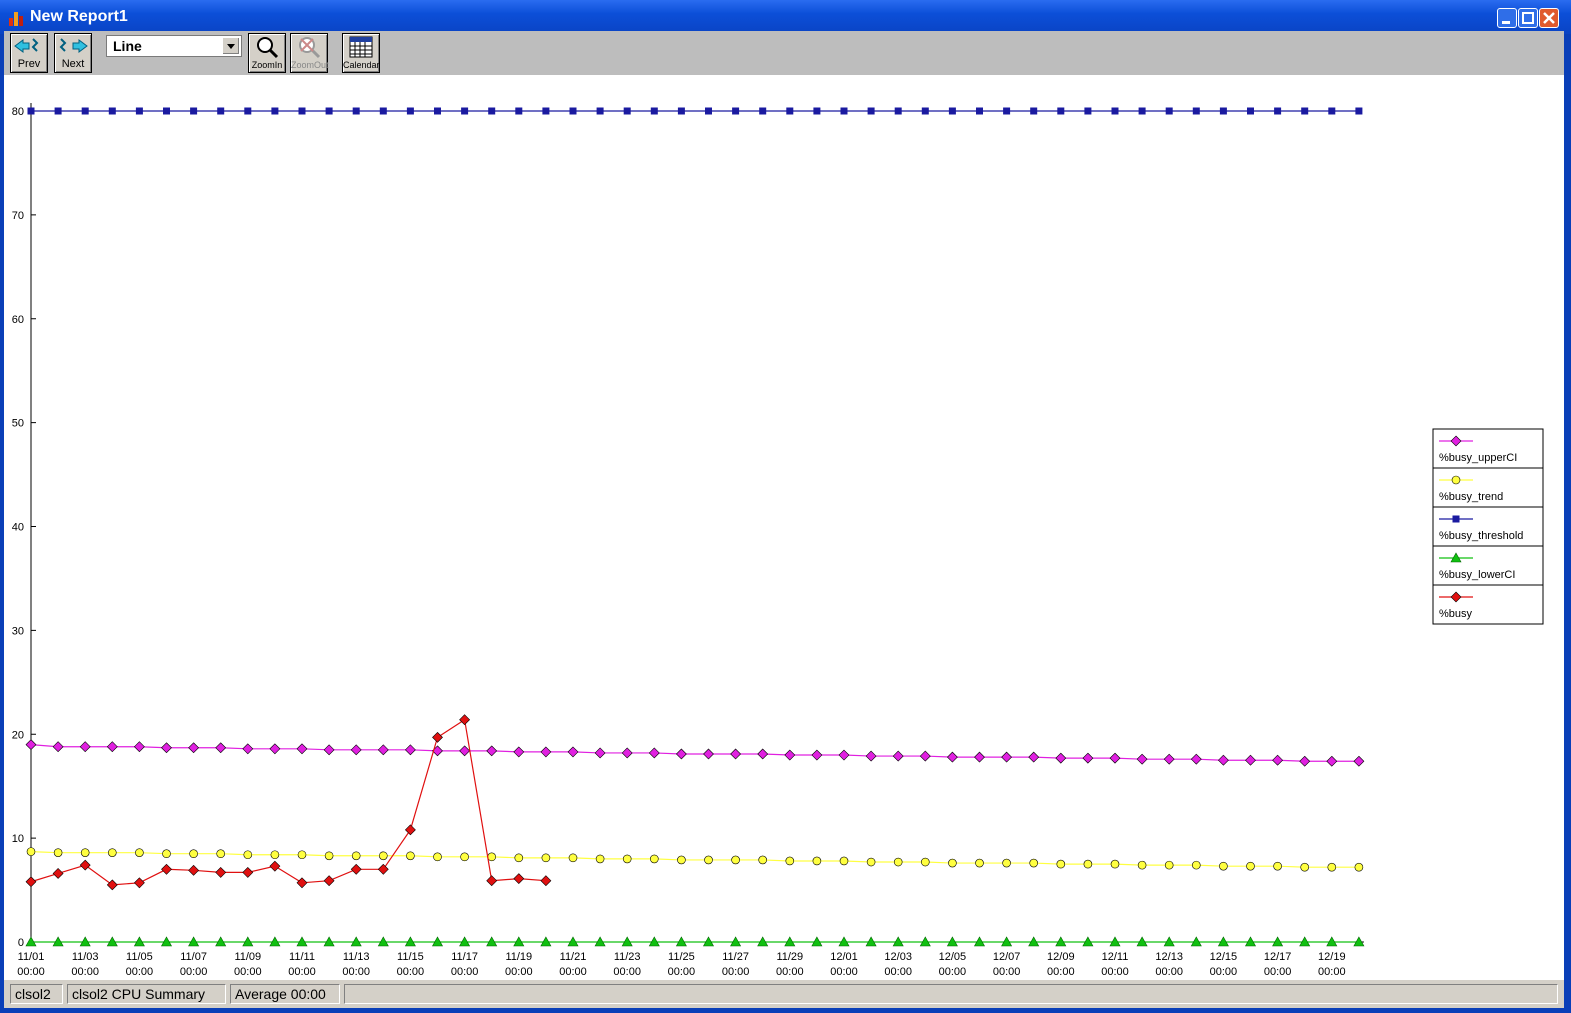  What do you see at coordinates (1506, 22) in the screenshot?
I see `minimize-icon` at bounding box center [1506, 22].